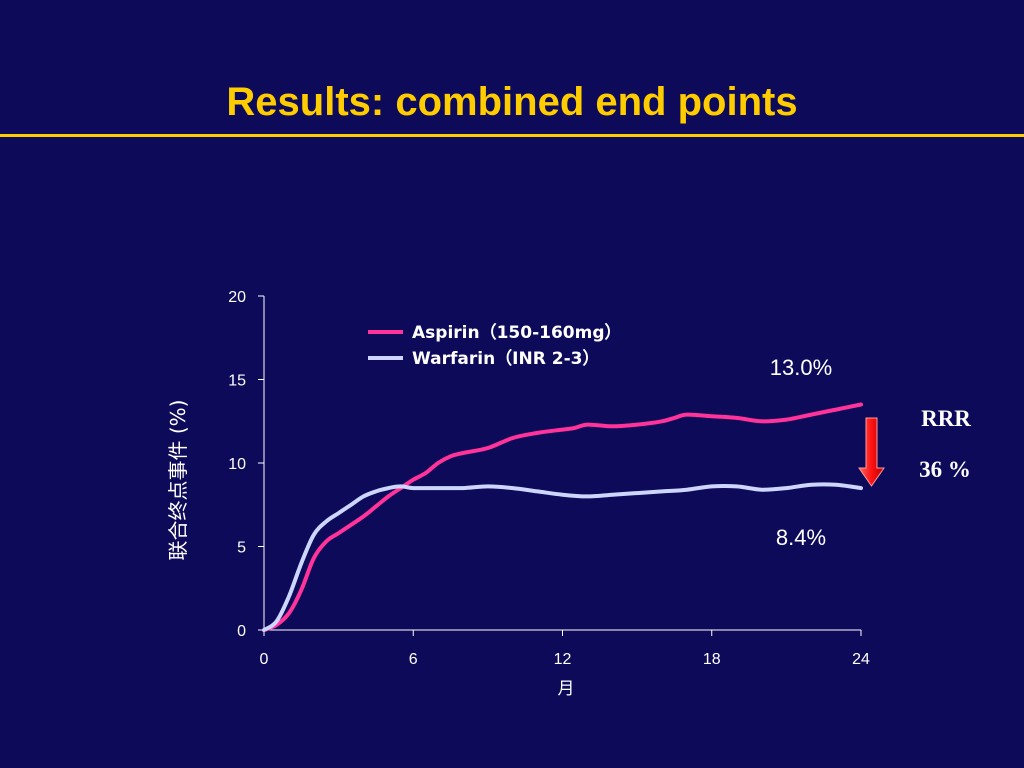 The width and height of the screenshot is (1024, 768). What do you see at coordinates (861, 659) in the screenshot?
I see `x-tick-label: 24` at bounding box center [861, 659].